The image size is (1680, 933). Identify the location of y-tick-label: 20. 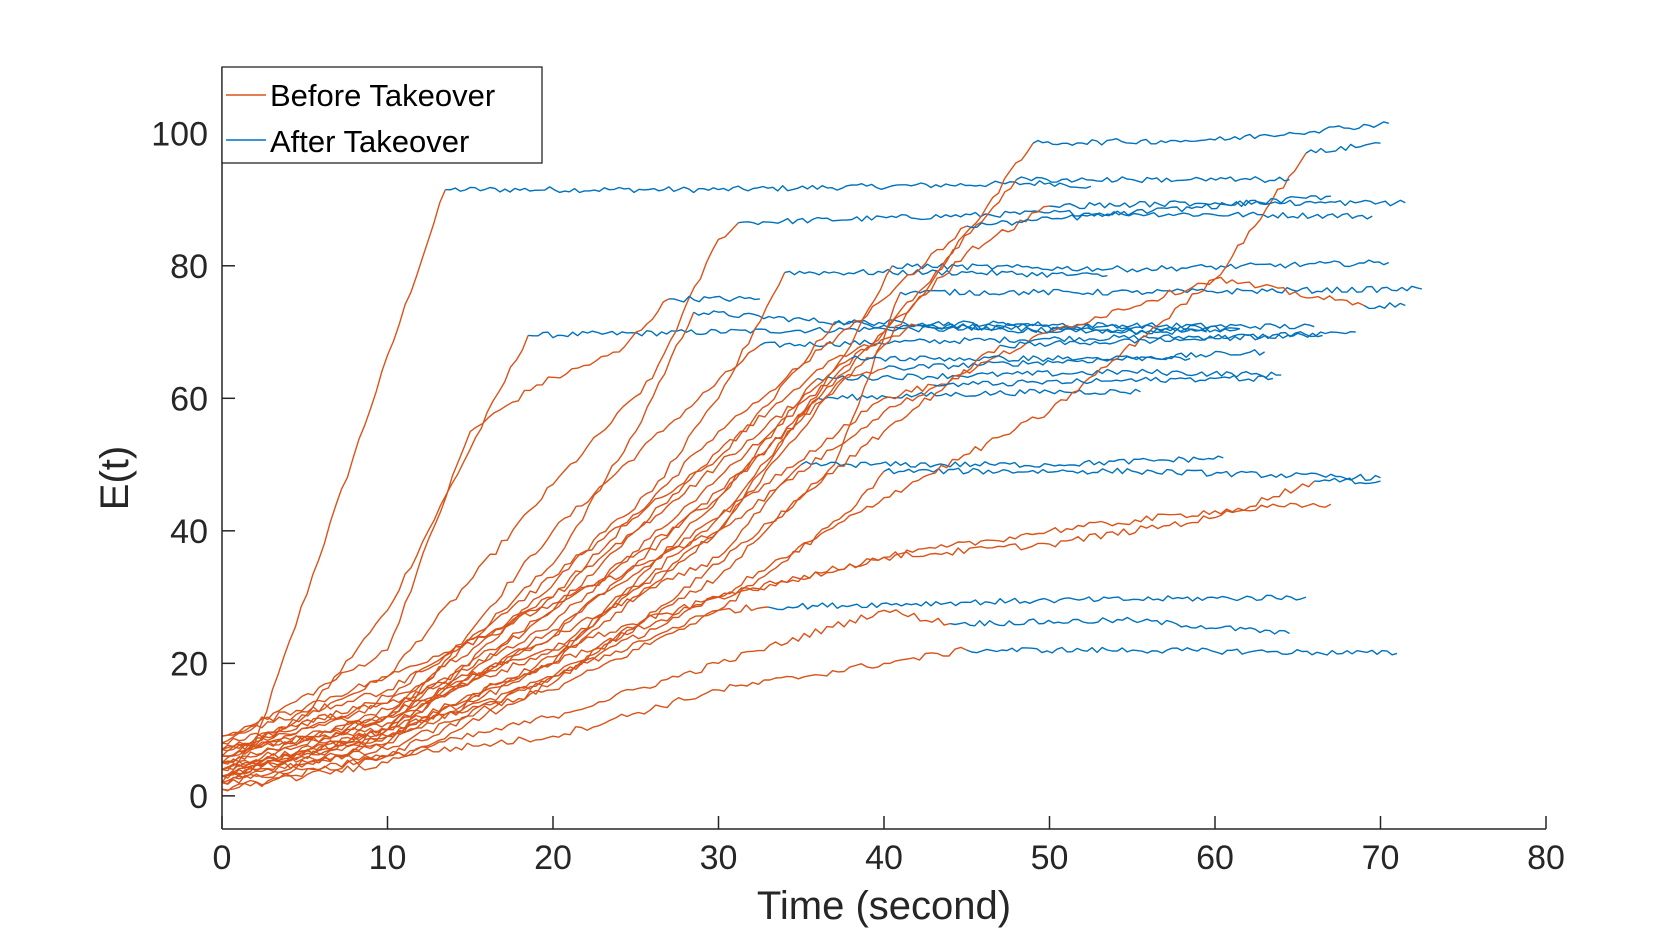
(189, 664).